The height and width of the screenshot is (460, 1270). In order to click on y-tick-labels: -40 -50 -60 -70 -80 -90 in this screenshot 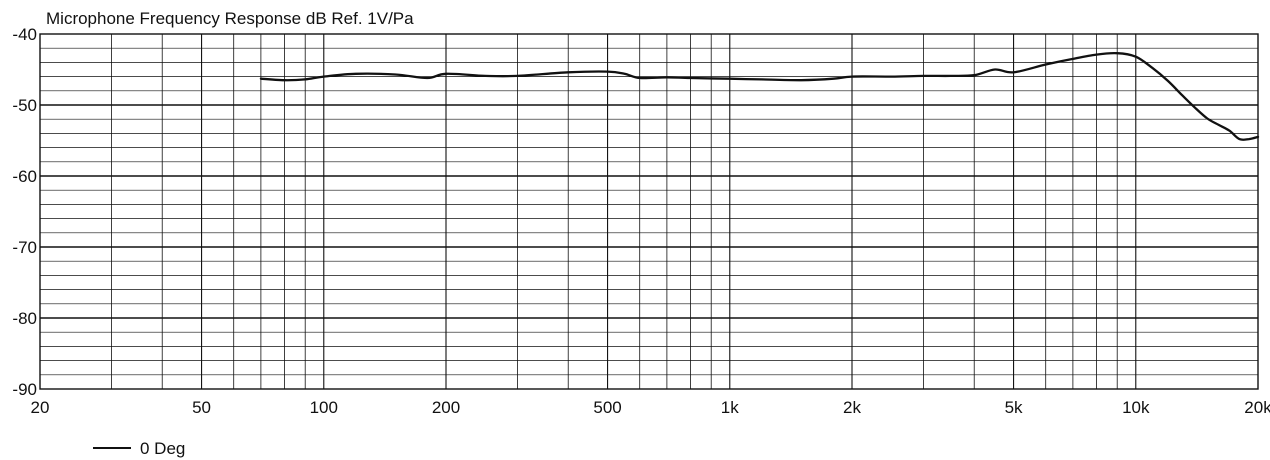, I will do `click(24, 212)`.